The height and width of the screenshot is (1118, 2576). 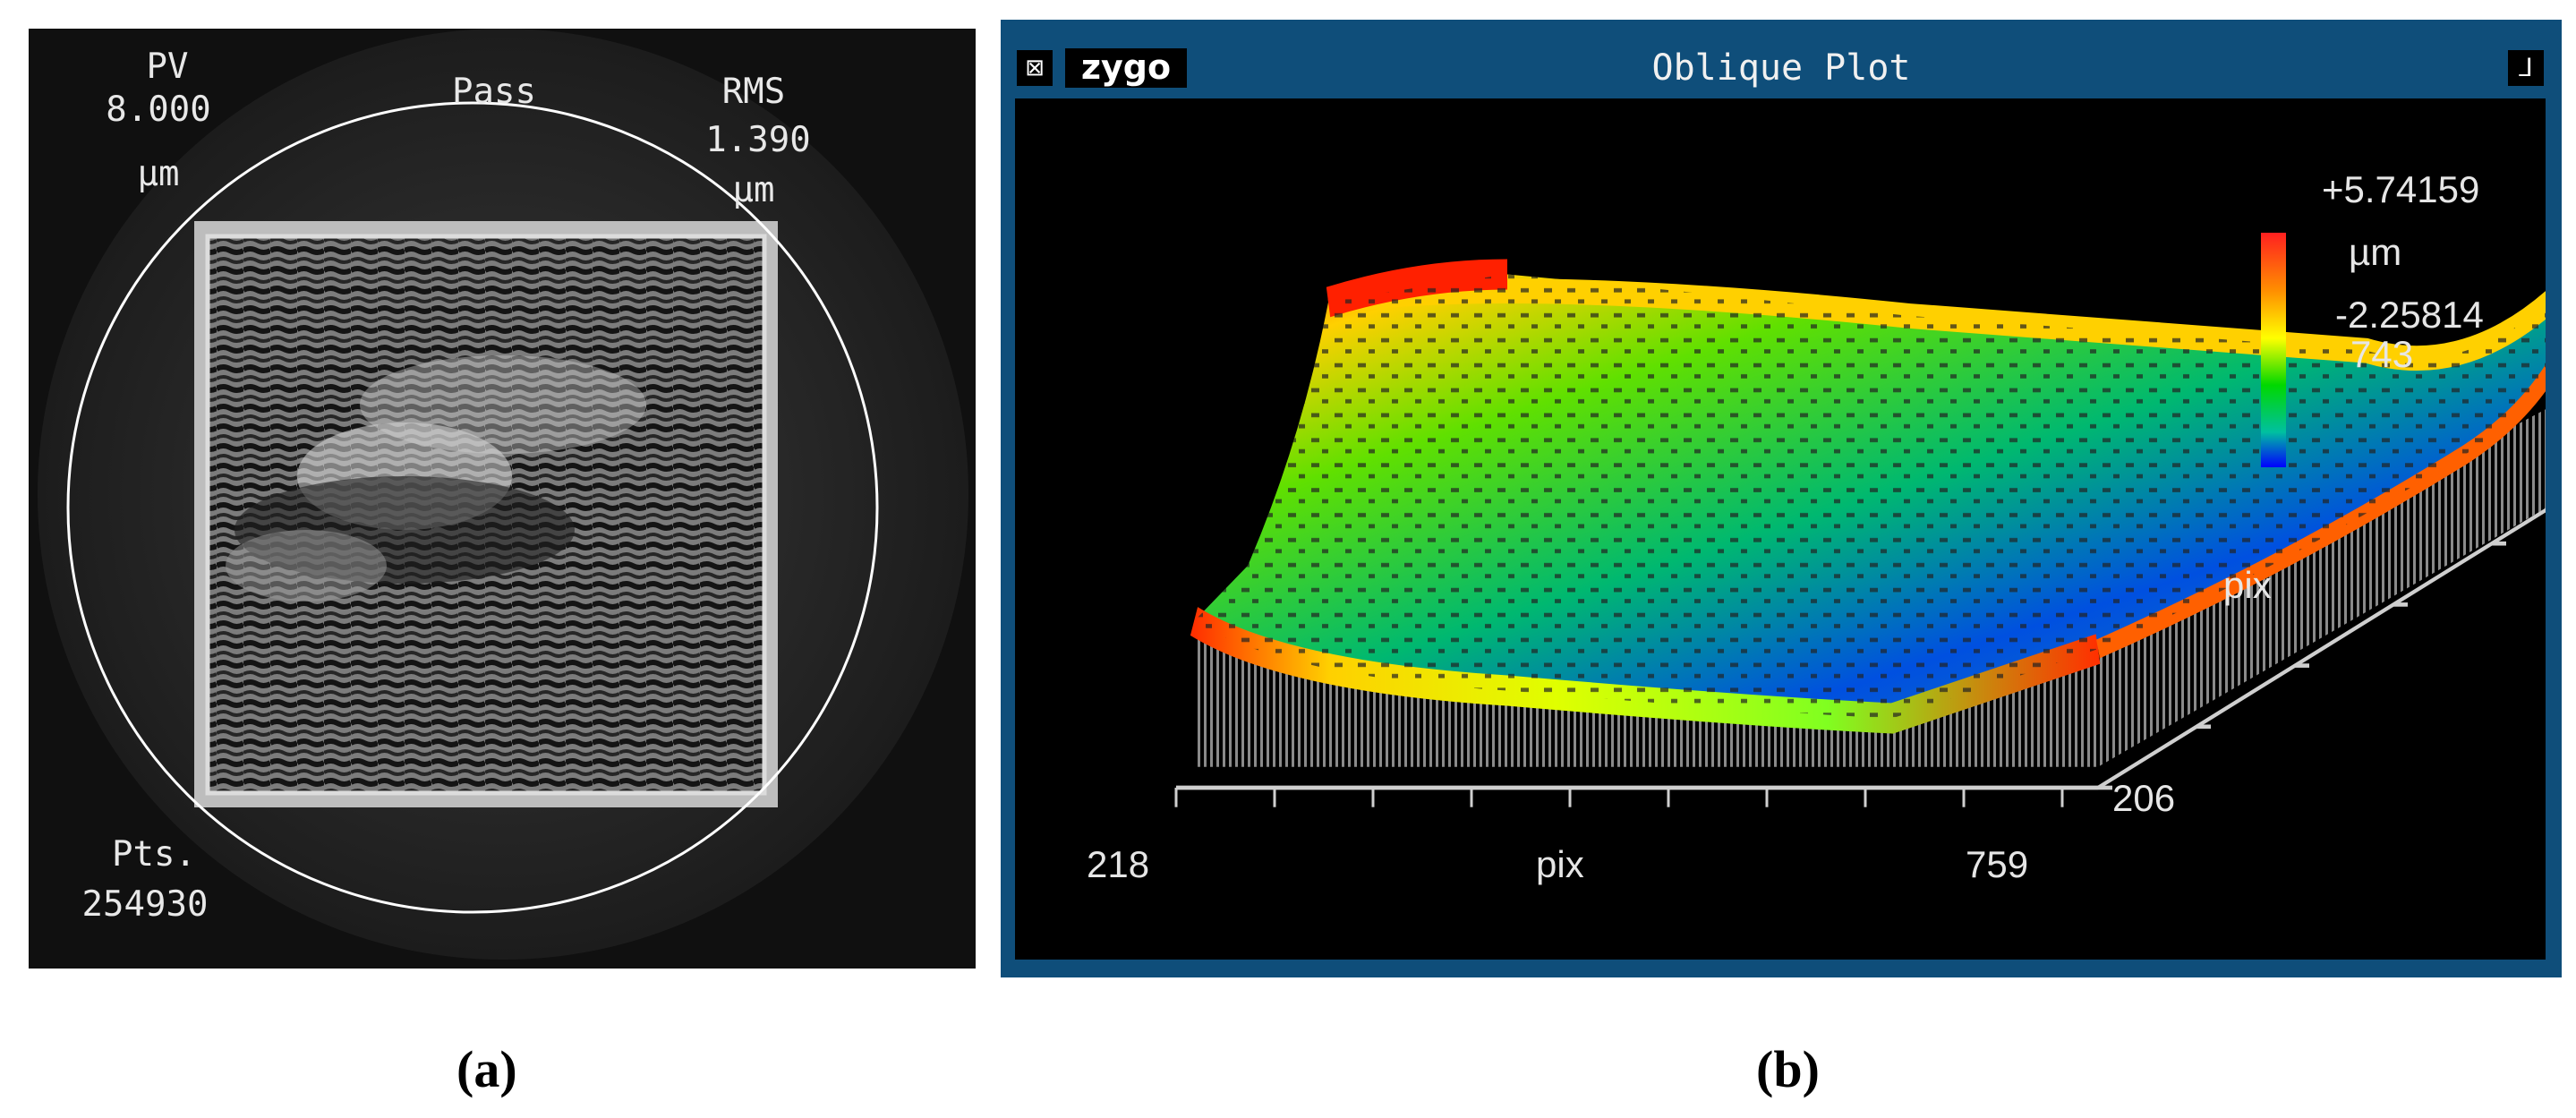 What do you see at coordinates (158, 174) in the screenshot?
I see `pv-unit: µm` at bounding box center [158, 174].